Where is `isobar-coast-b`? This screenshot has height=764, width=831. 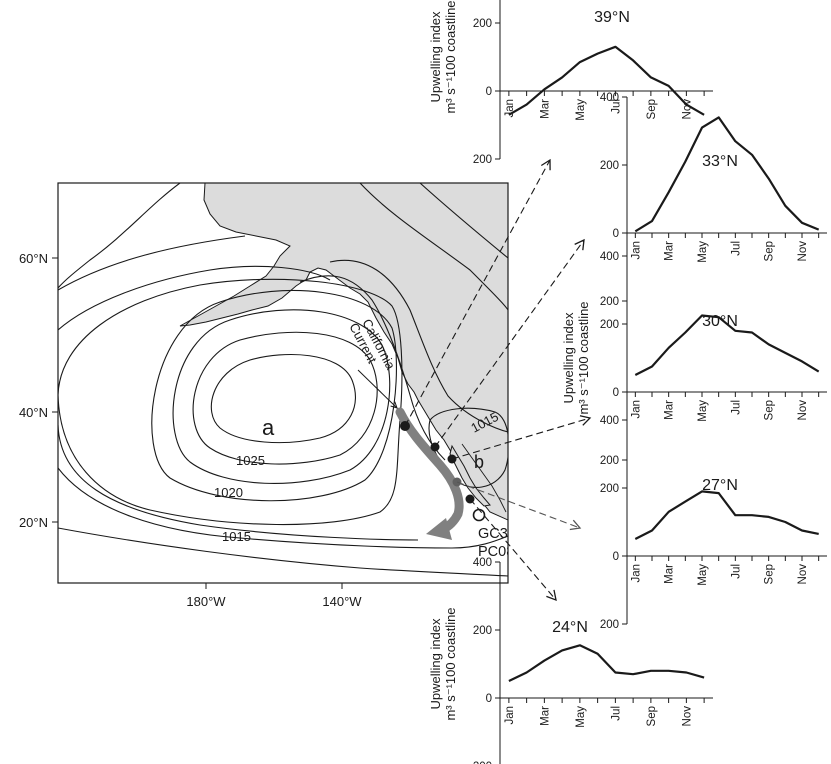
isobar-coast-b is located at coordinates (418, 346).